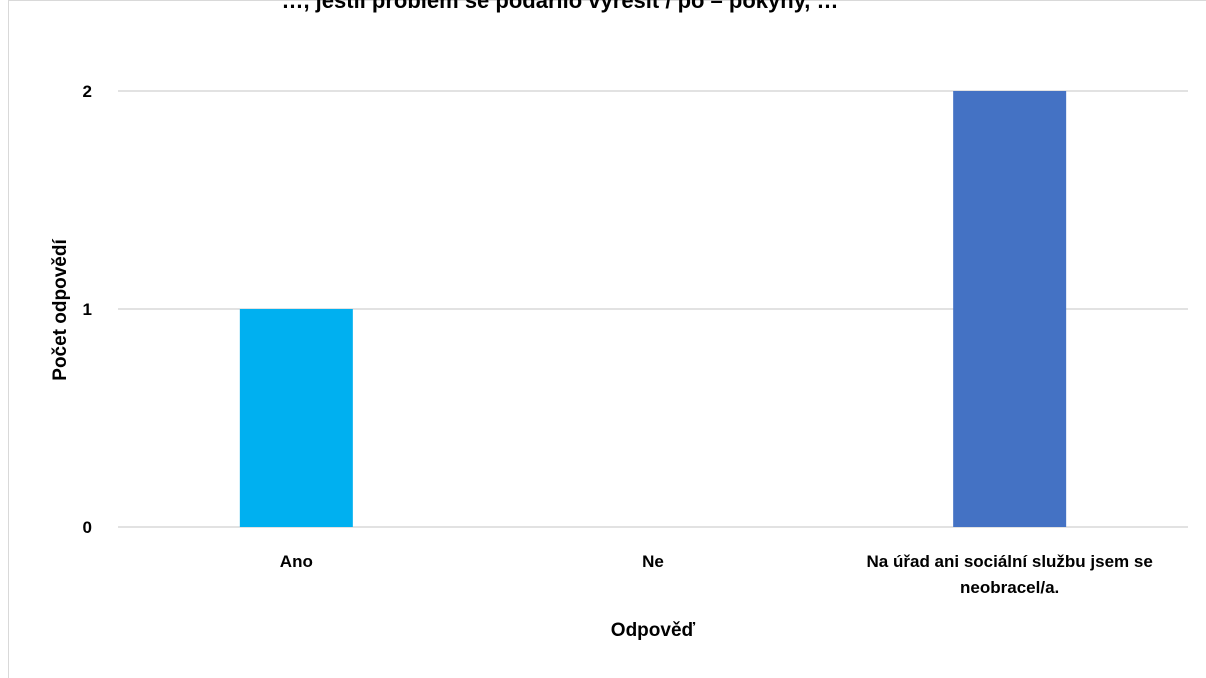  I want to click on y-tick-labels: 0 1 2, so click(87, 309).